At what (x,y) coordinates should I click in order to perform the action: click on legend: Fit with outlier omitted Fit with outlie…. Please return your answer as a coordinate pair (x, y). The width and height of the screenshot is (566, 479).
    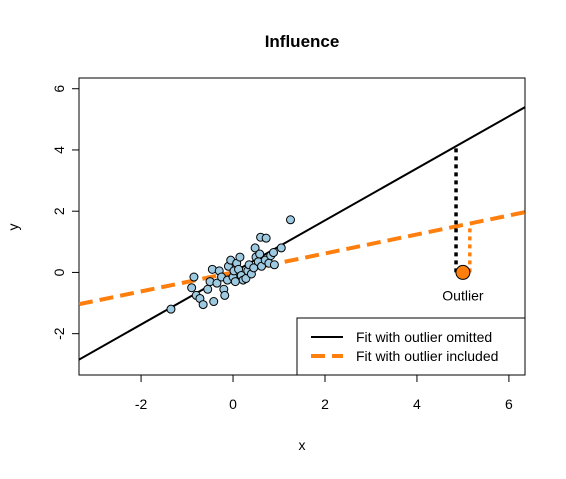
    Looking at the image, I should click on (411, 346).